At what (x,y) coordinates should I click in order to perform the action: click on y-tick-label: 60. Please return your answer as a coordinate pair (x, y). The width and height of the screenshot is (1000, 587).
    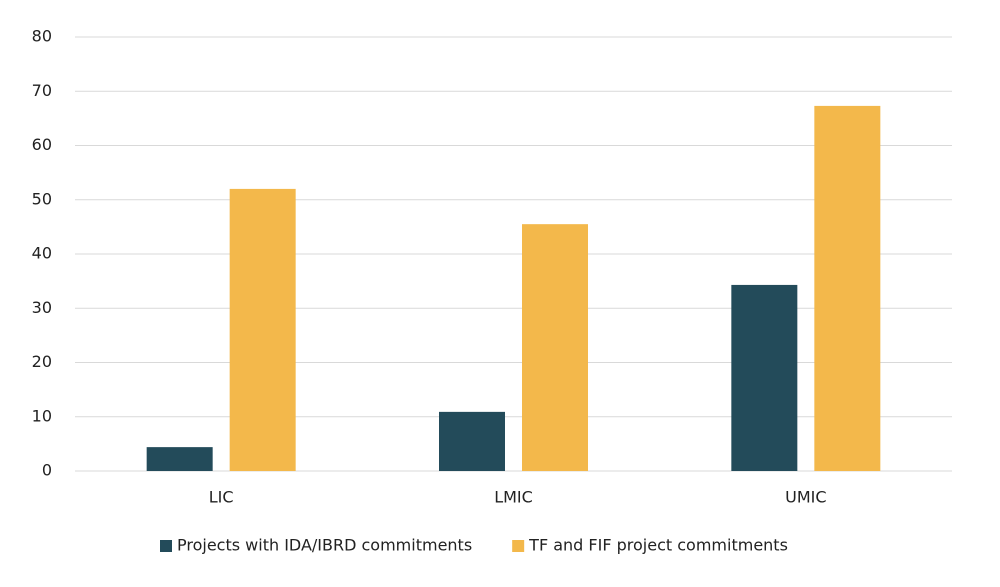
    Looking at the image, I should click on (42, 144).